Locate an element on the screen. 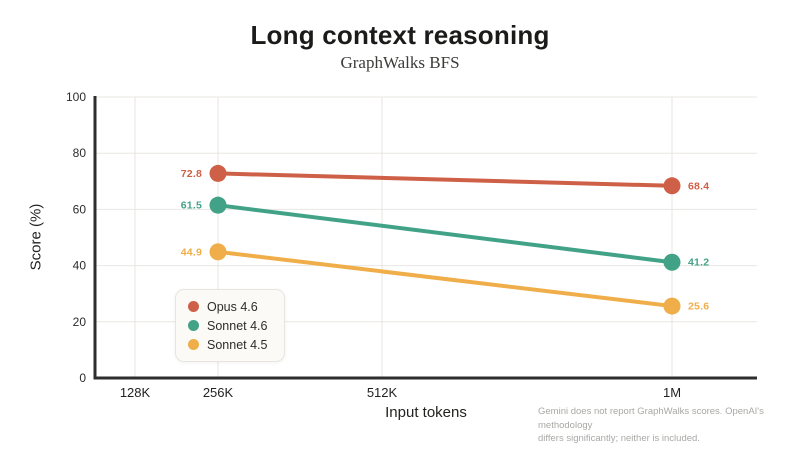  x-tick-label-512k: 512K is located at coordinates (382, 392).